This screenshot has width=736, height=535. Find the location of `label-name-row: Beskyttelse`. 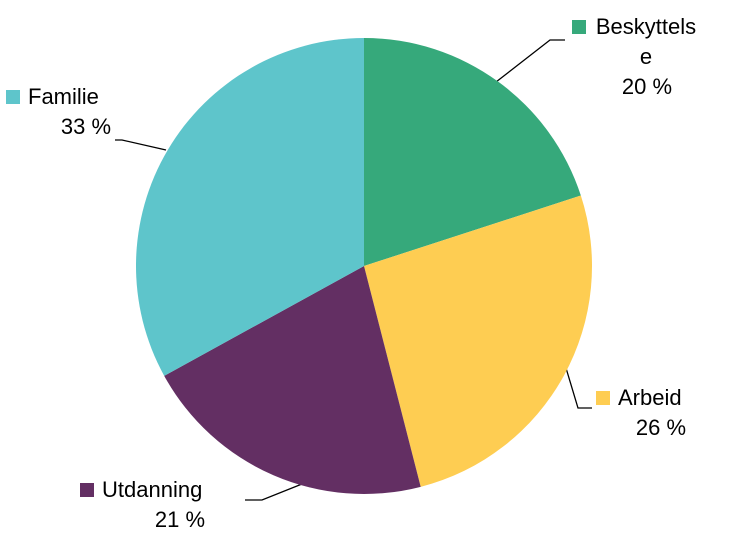

label-name-row: Beskyttelse is located at coordinates (647, 42).